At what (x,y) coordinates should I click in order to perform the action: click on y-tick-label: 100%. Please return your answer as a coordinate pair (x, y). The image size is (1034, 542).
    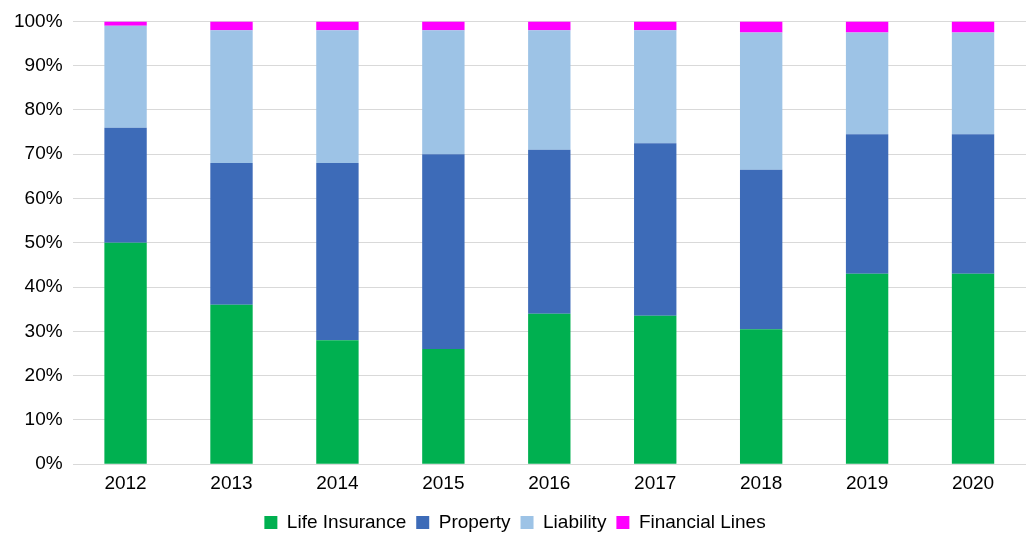
    Looking at the image, I should click on (38, 20).